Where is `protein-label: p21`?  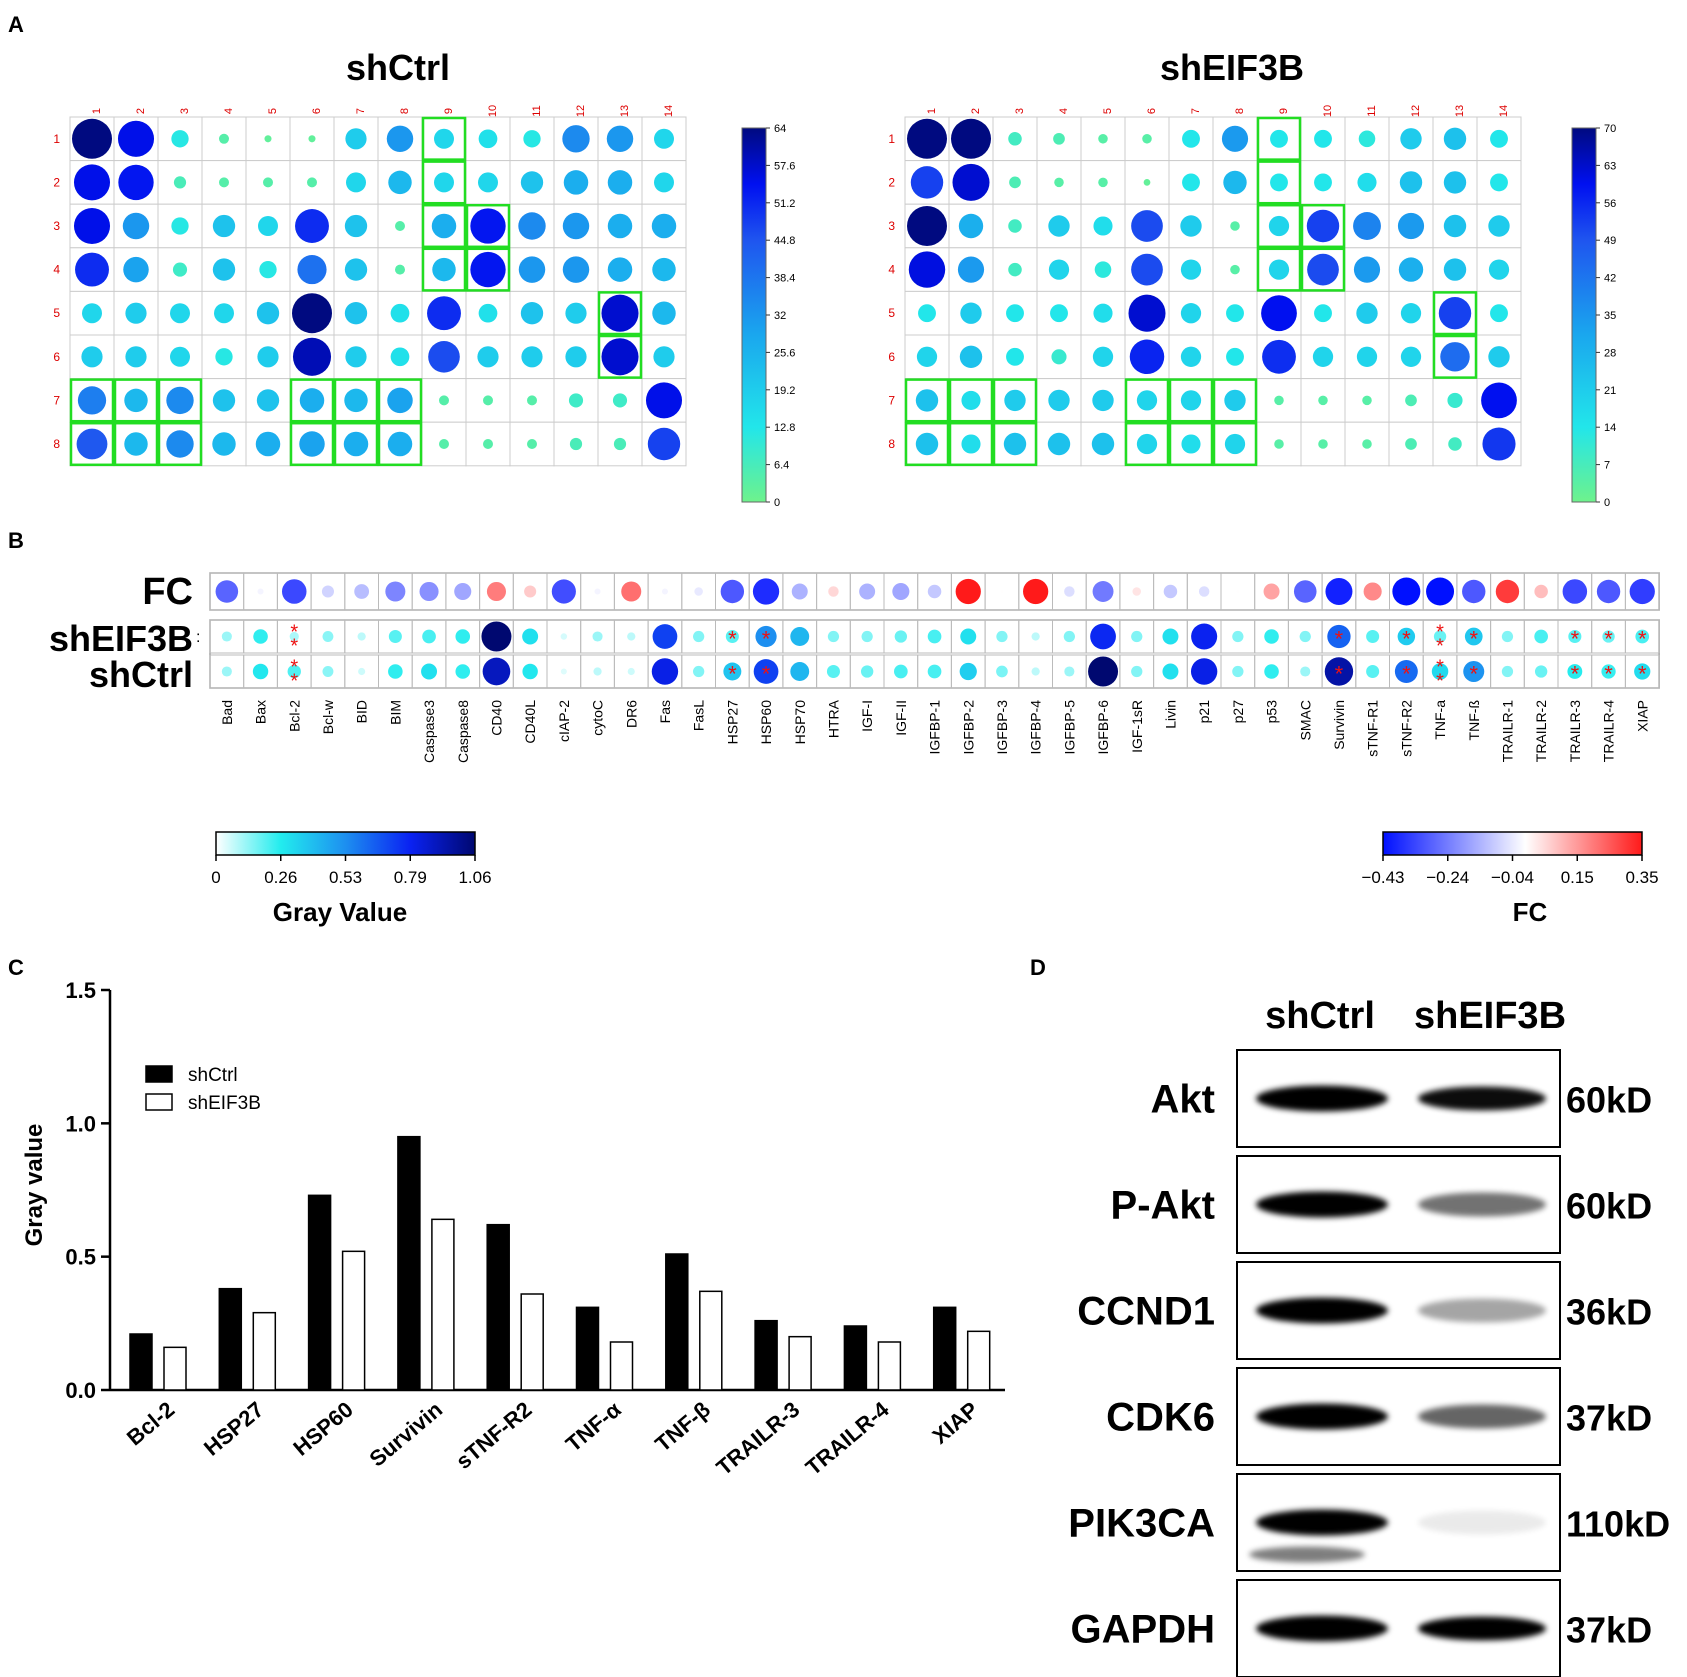
protein-label: p21 is located at coordinates (1204, 712).